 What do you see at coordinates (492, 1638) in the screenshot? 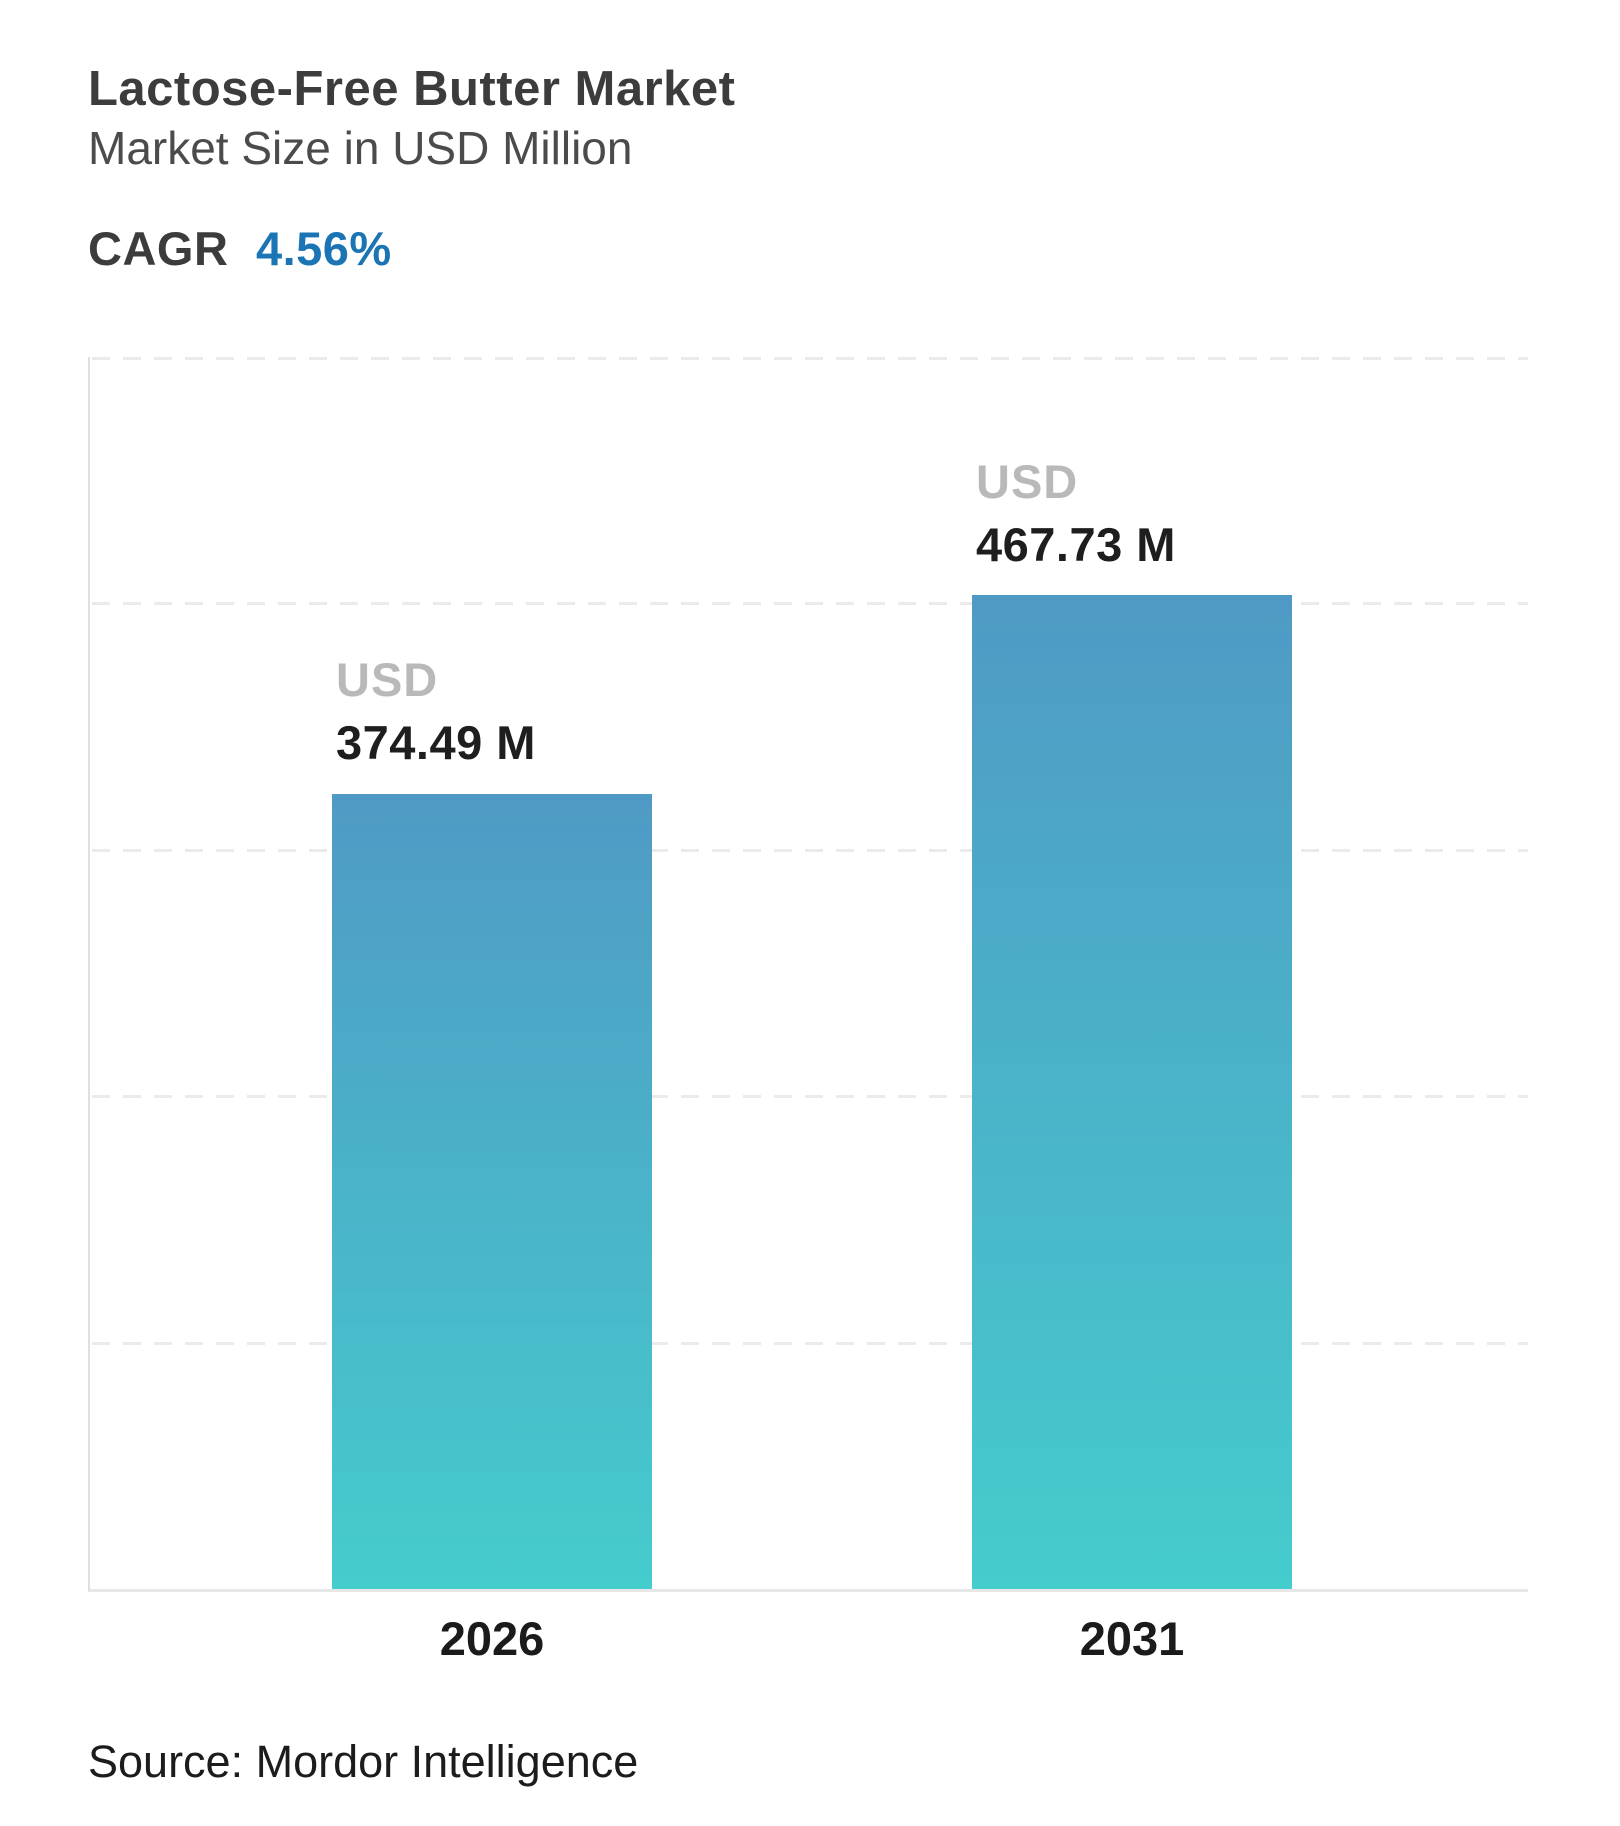
I see `x-axis-label-2026: 2026` at bounding box center [492, 1638].